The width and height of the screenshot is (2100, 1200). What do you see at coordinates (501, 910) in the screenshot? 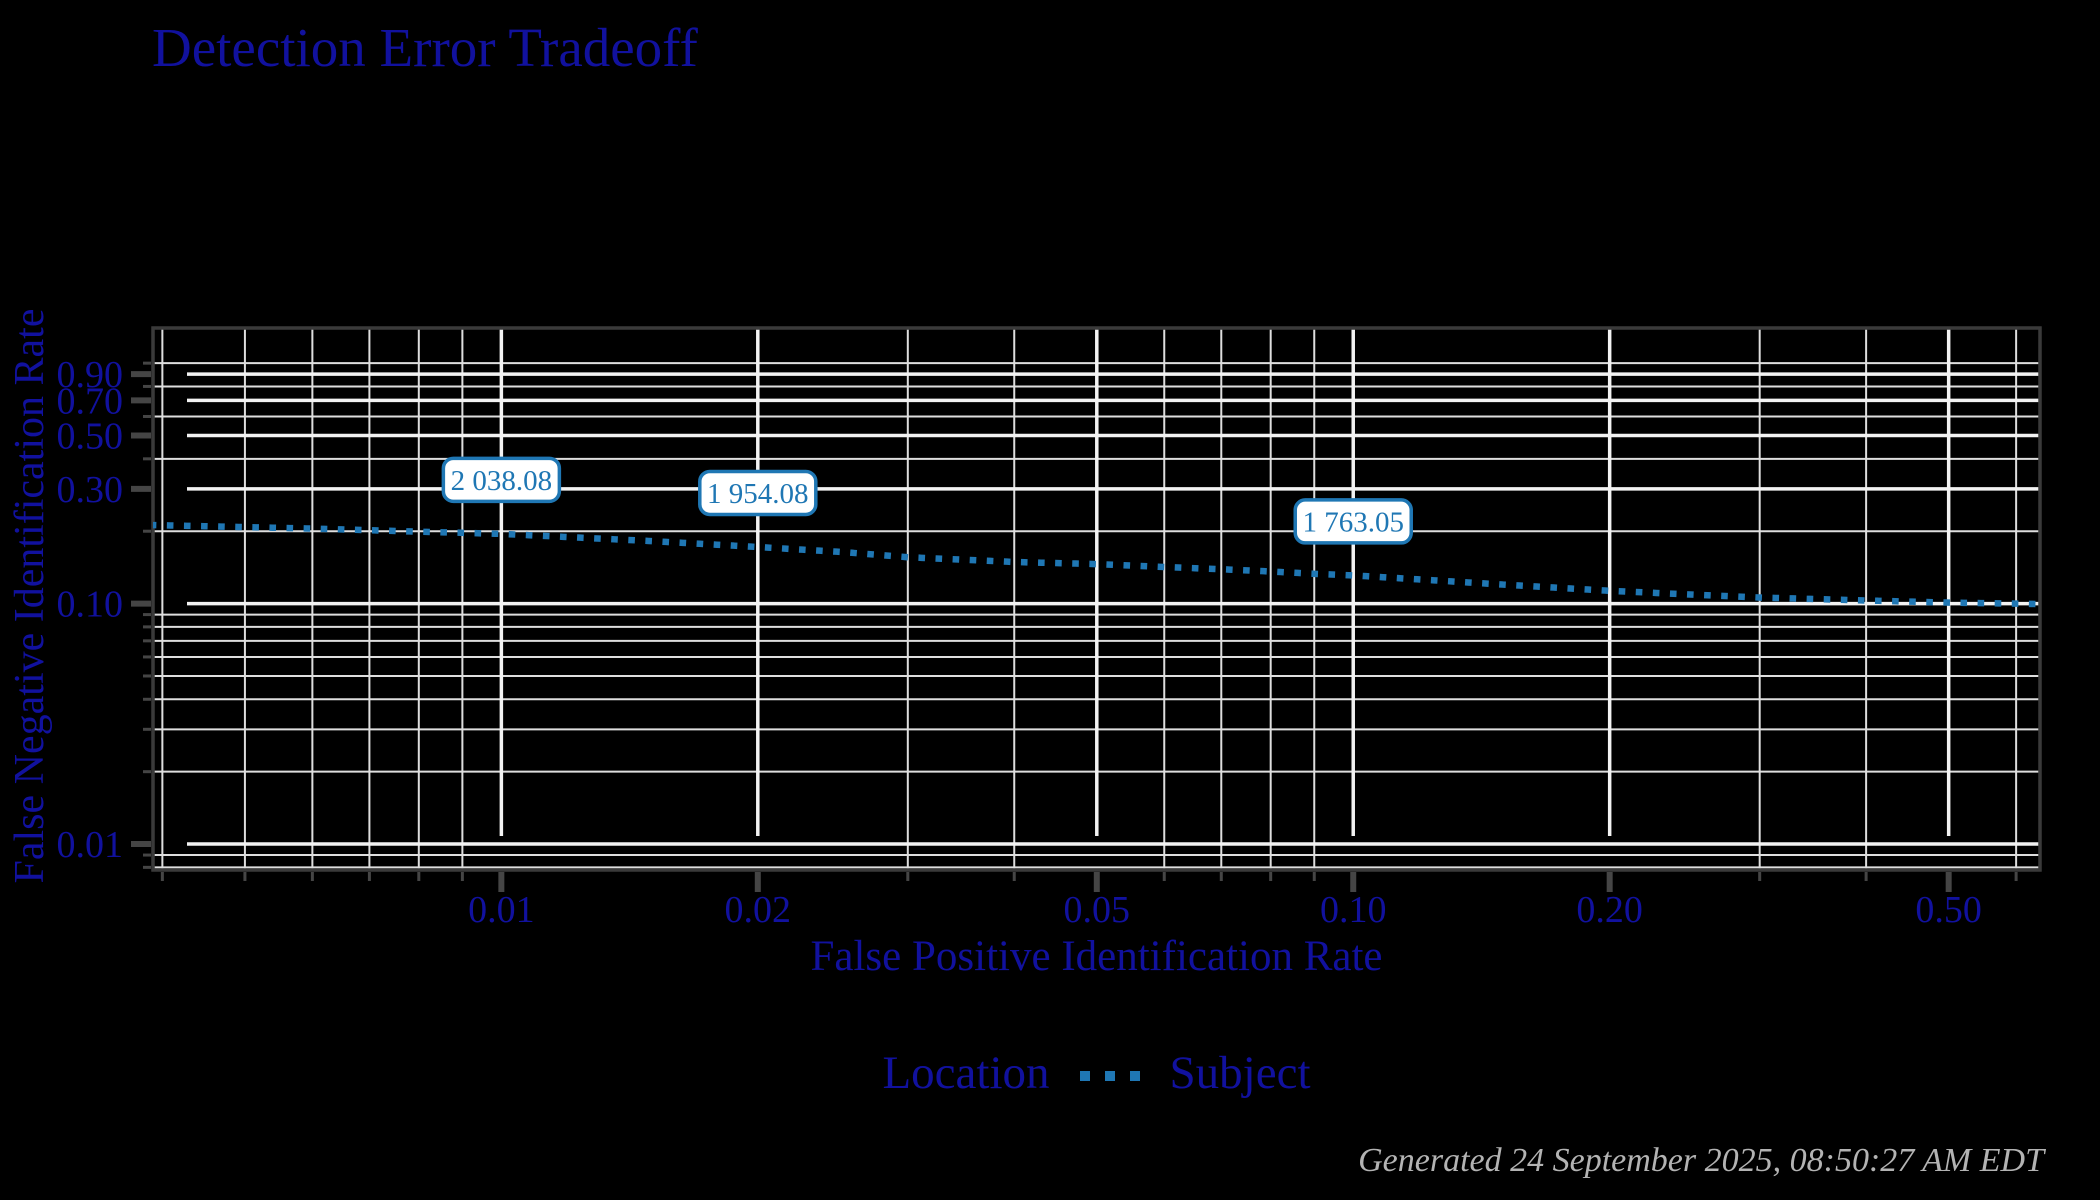
I see `x-tick-label: 0.01` at bounding box center [501, 910].